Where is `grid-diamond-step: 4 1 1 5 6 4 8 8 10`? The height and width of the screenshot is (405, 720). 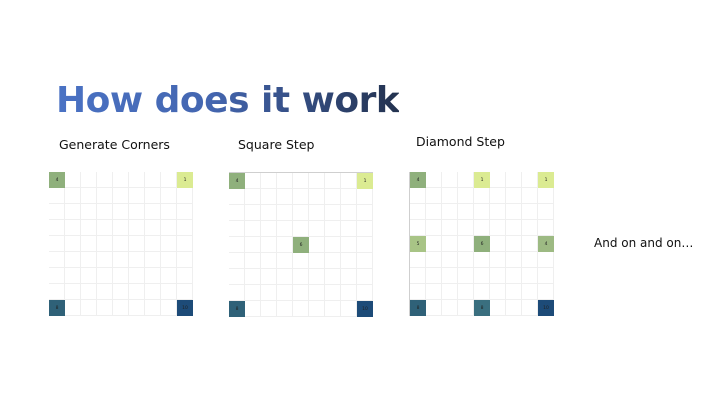 grid-diamond-step: 4 1 1 5 6 4 8 8 10 is located at coordinates (481, 244).